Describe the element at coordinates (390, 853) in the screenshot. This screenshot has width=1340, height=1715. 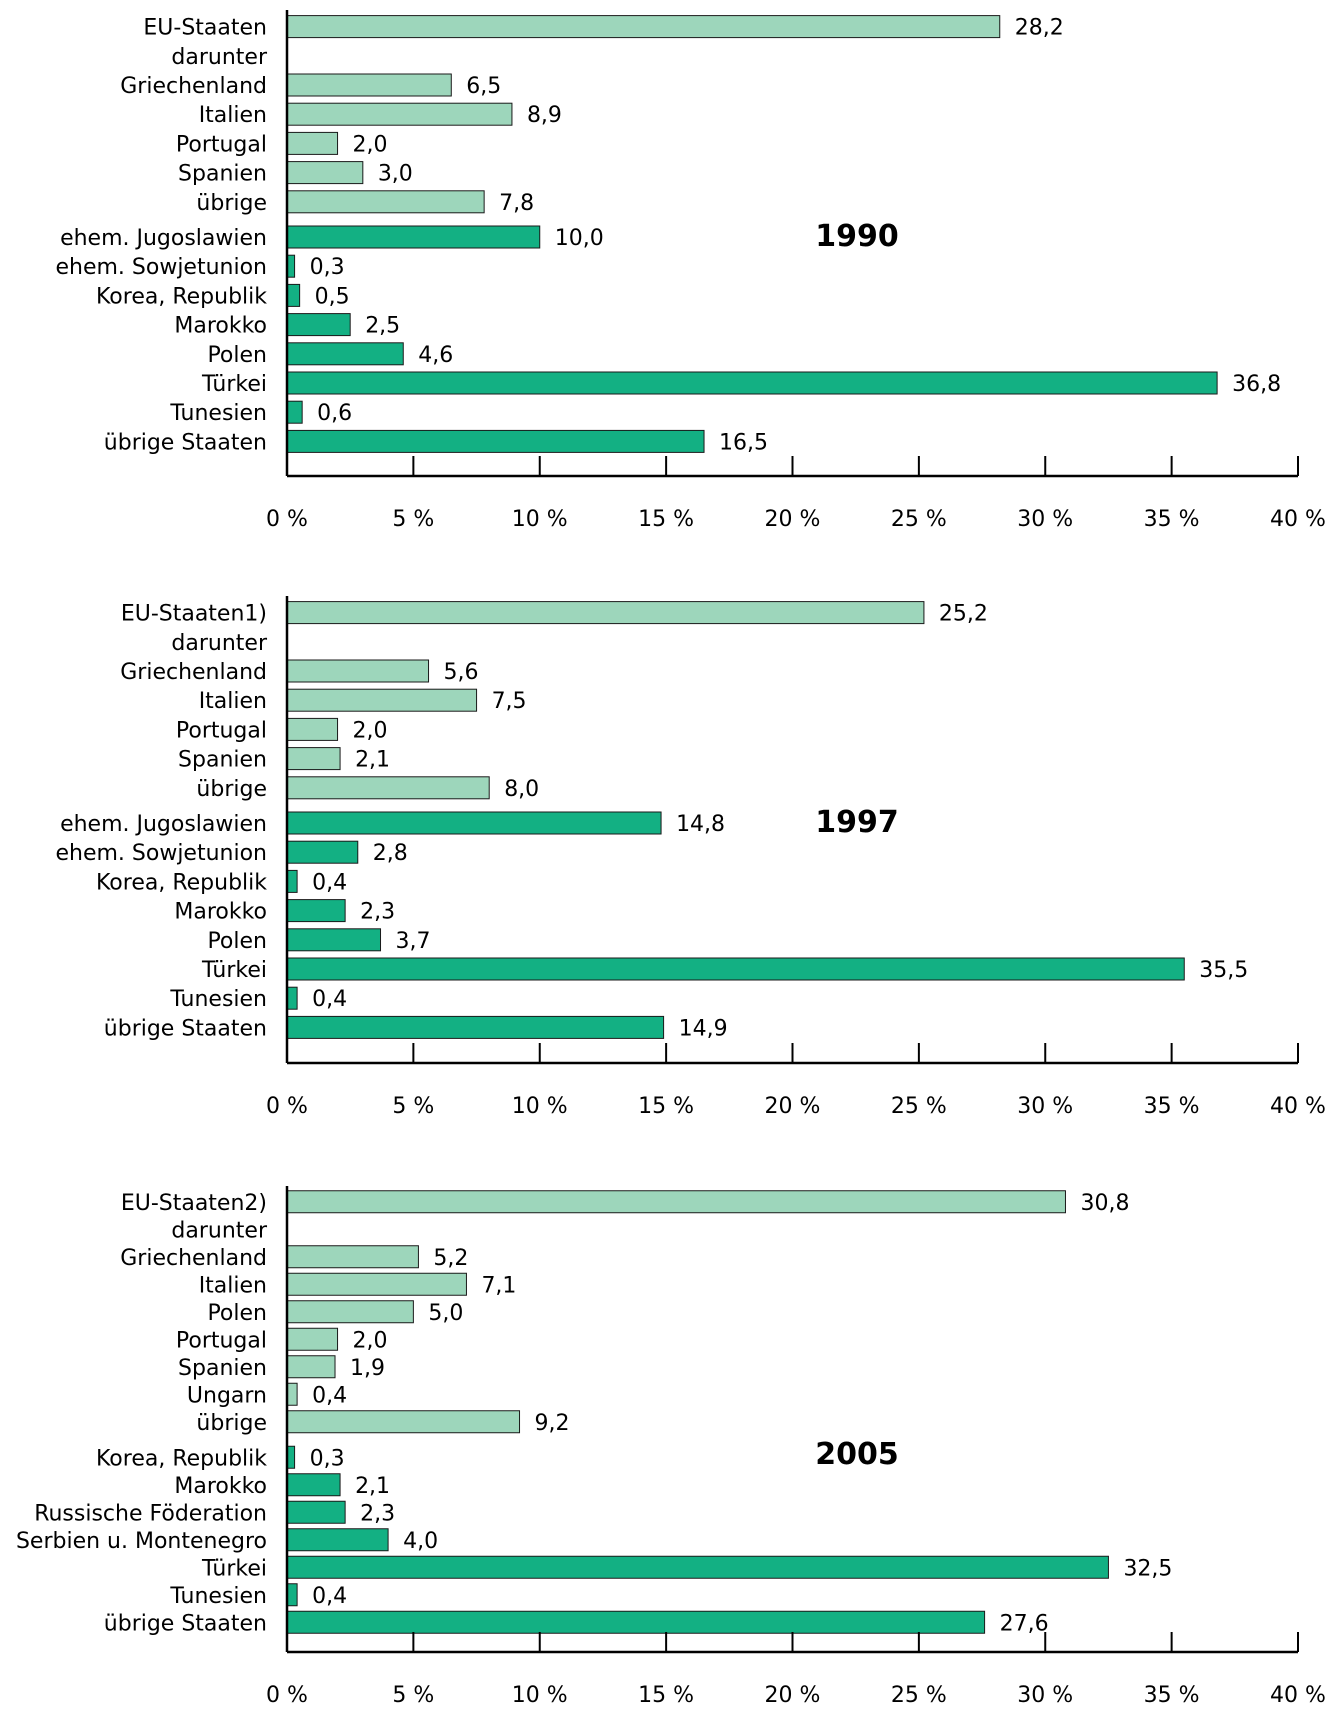
I see `value-label: 2,8` at that location.